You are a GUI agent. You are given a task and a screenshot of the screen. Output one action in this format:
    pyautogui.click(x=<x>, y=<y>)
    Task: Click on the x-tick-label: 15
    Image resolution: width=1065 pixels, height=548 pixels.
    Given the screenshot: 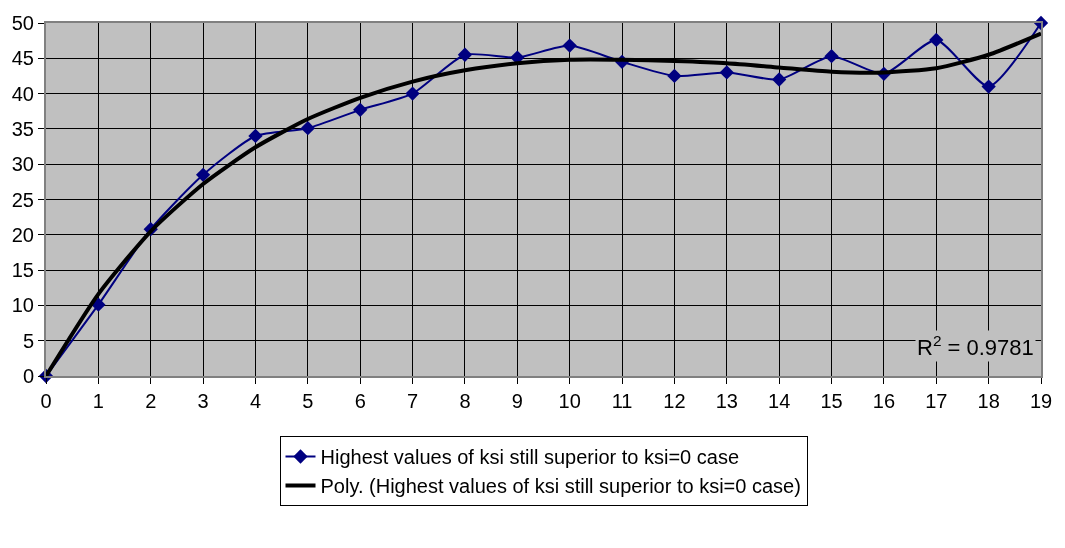 What is the action you would take?
    pyautogui.click(x=831, y=401)
    